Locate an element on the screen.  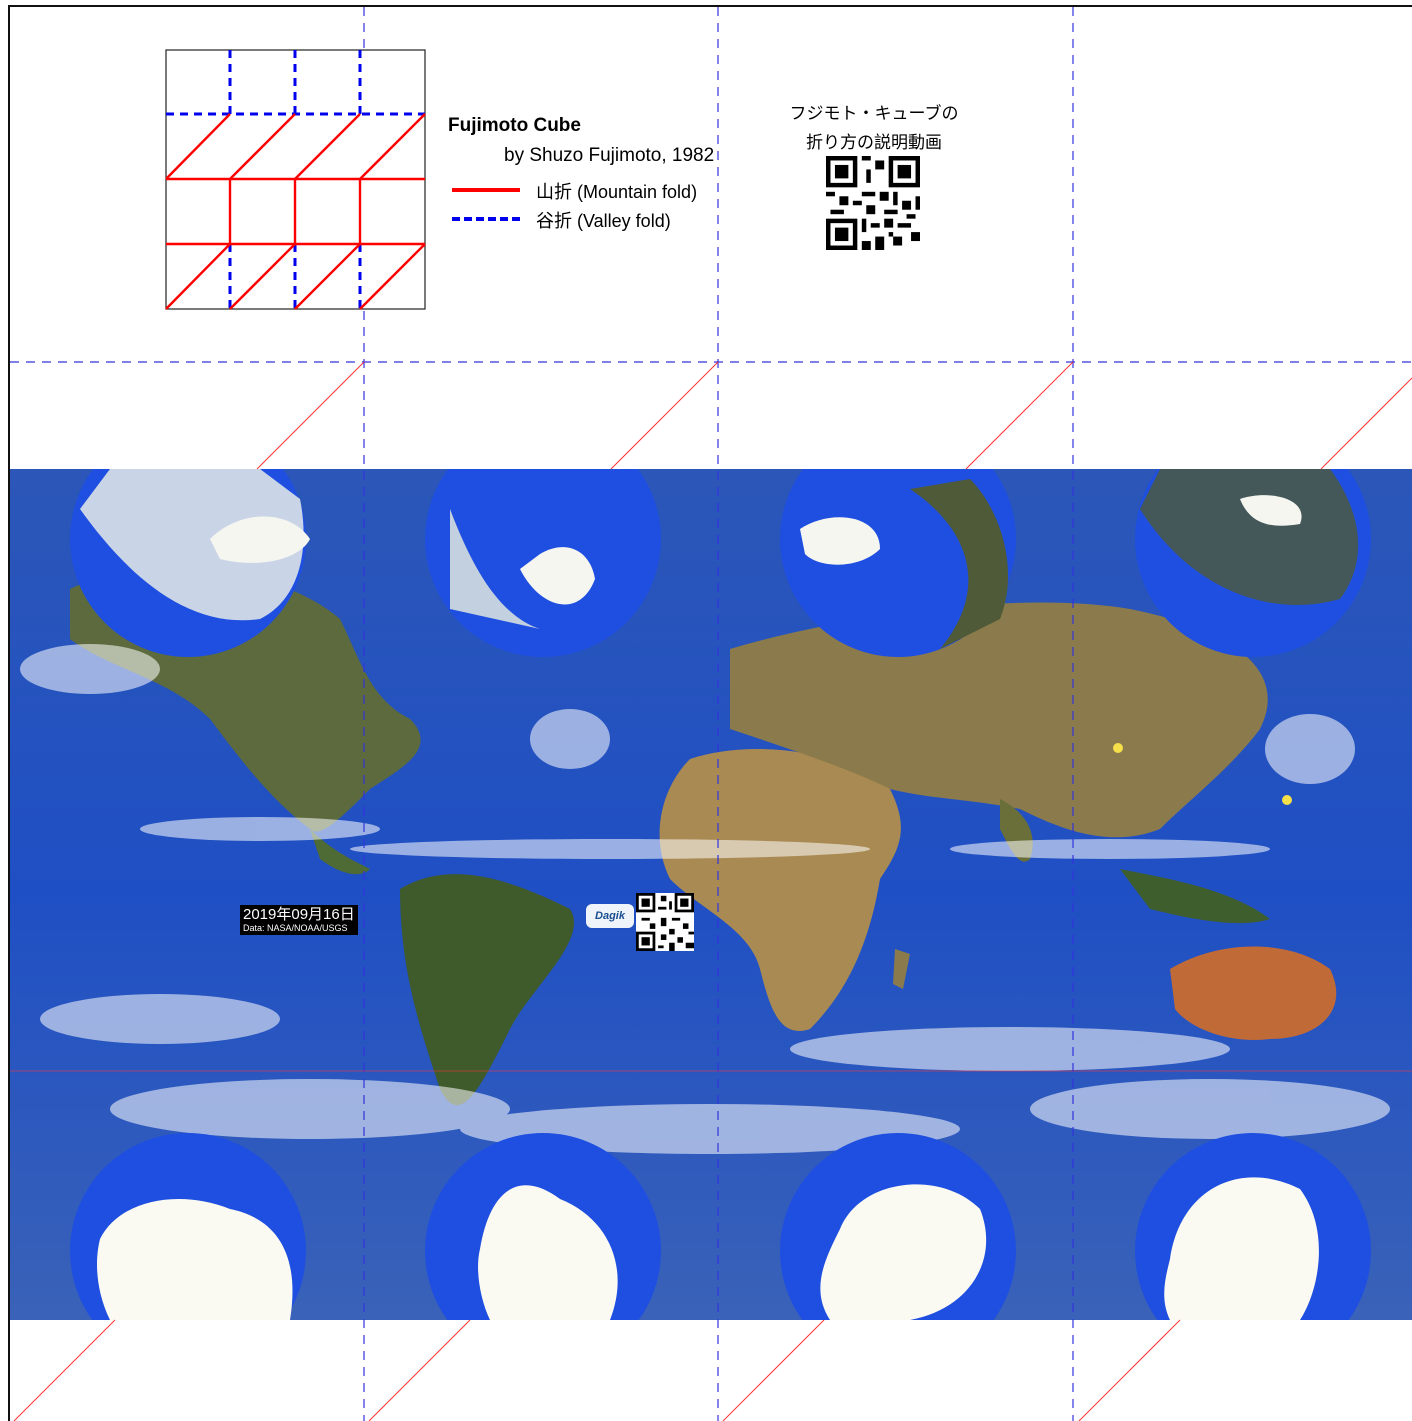
qr-code-icon is located at coordinates (873, 203).